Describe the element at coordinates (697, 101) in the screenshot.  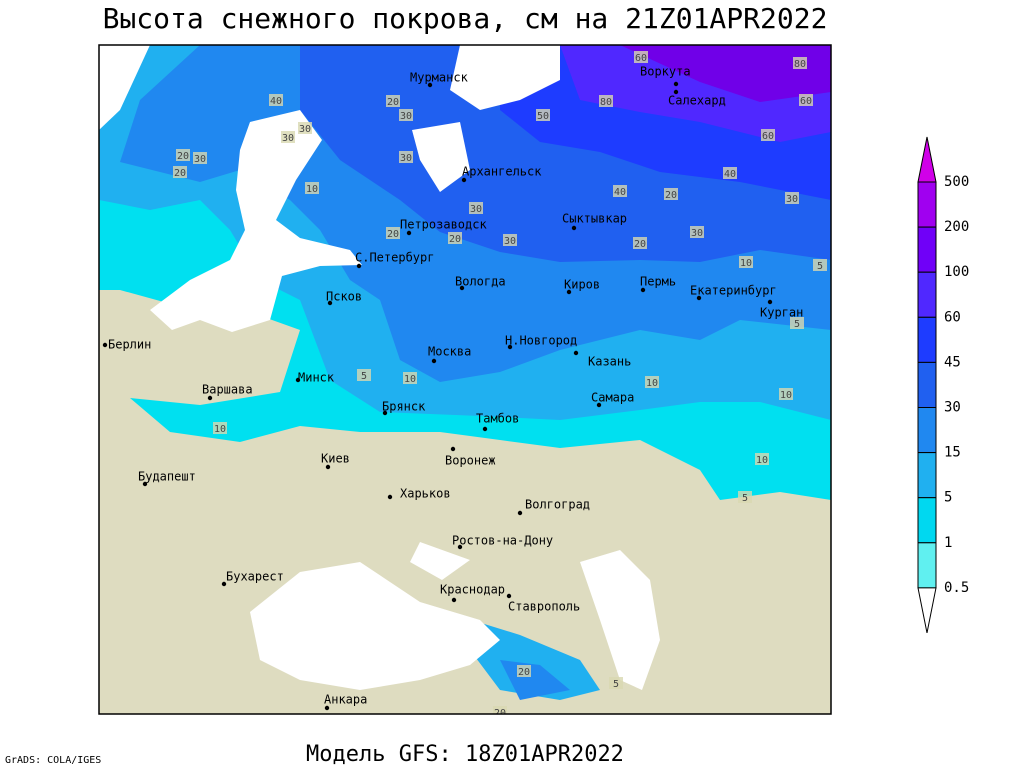
I see `city-label: Салехард` at that location.